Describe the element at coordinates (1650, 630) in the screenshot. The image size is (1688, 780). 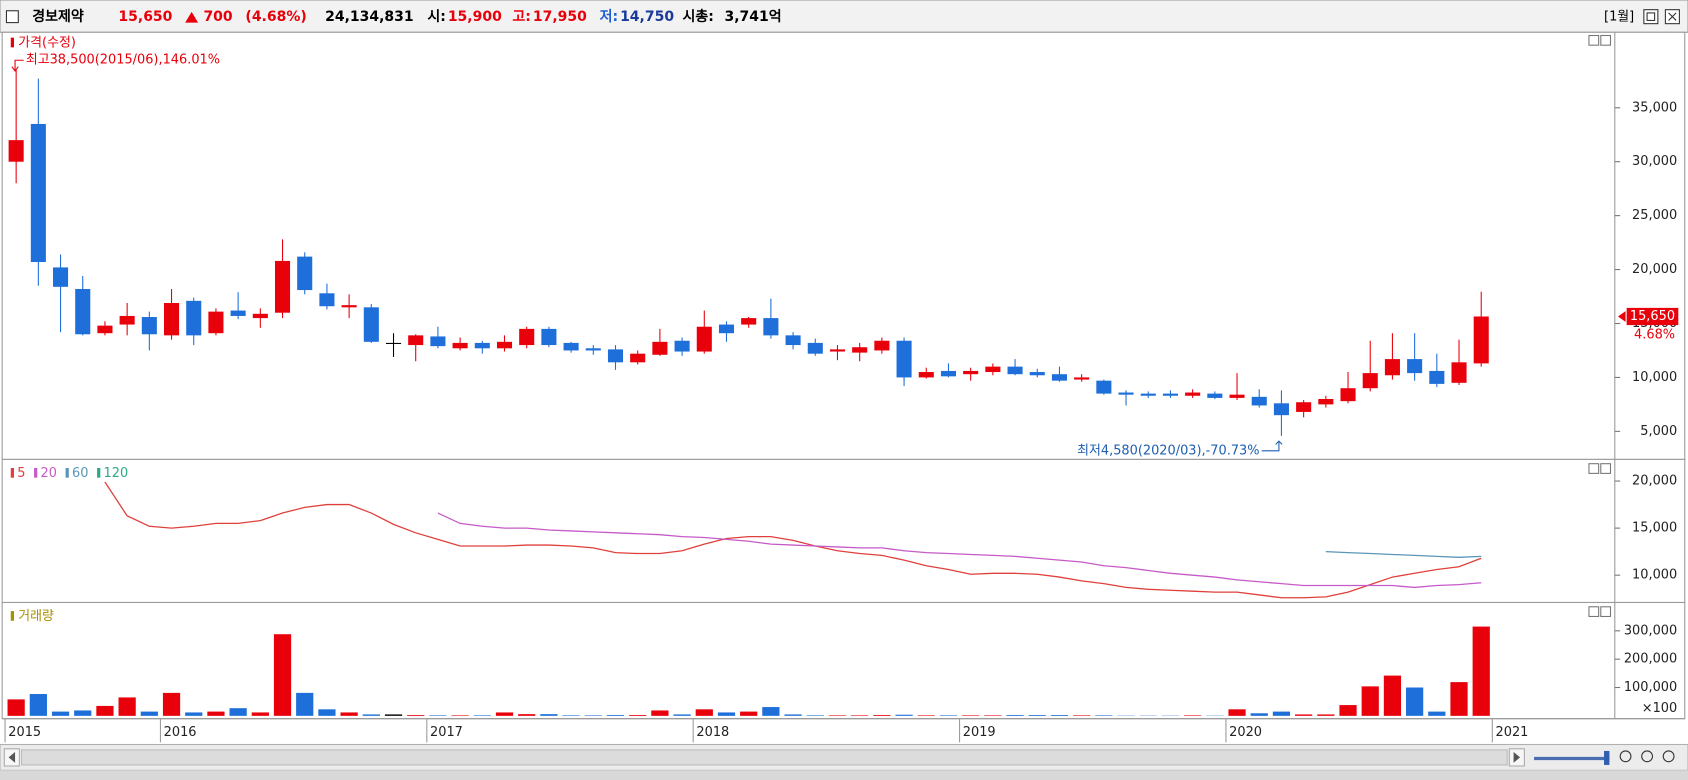
I see `y-tick-label: 300,000` at that location.